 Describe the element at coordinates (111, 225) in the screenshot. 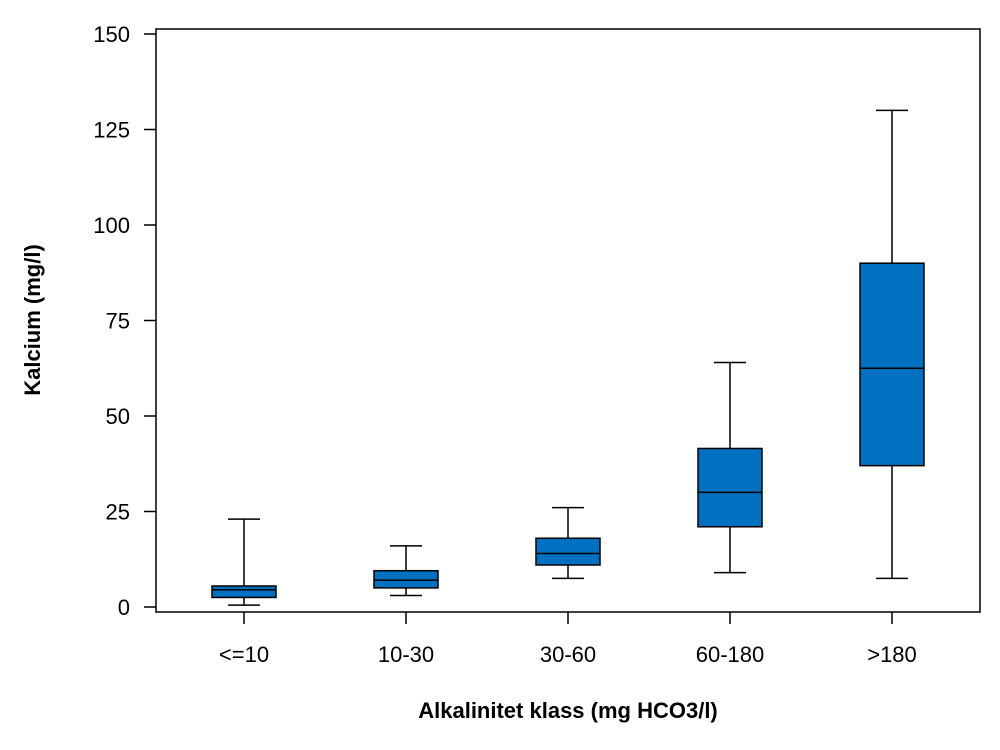

I see `y-tick-label: 100` at that location.